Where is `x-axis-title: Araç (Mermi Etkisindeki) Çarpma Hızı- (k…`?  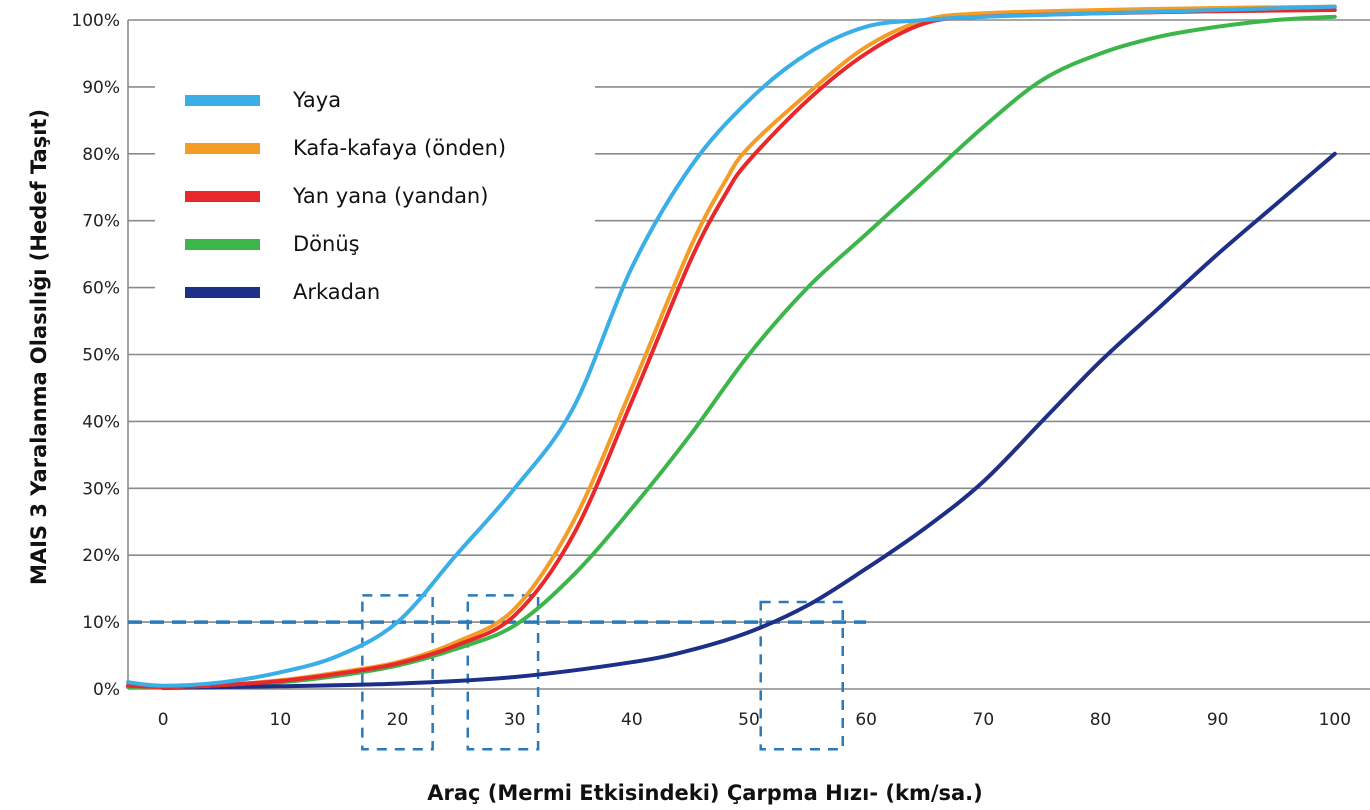 x-axis-title: Araç (Mermi Etkisindeki) Çarpma Hızı- (k… is located at coordinates (705, 793).